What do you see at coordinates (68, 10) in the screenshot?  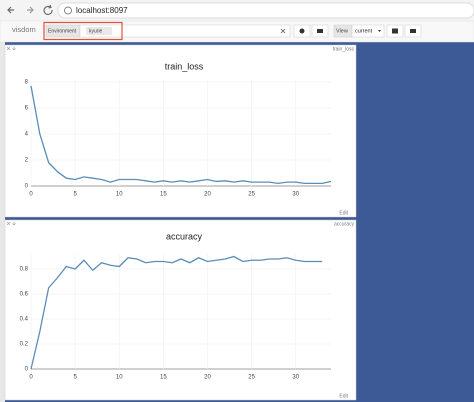 I see `info-icon` at bounding box center [68, 10].